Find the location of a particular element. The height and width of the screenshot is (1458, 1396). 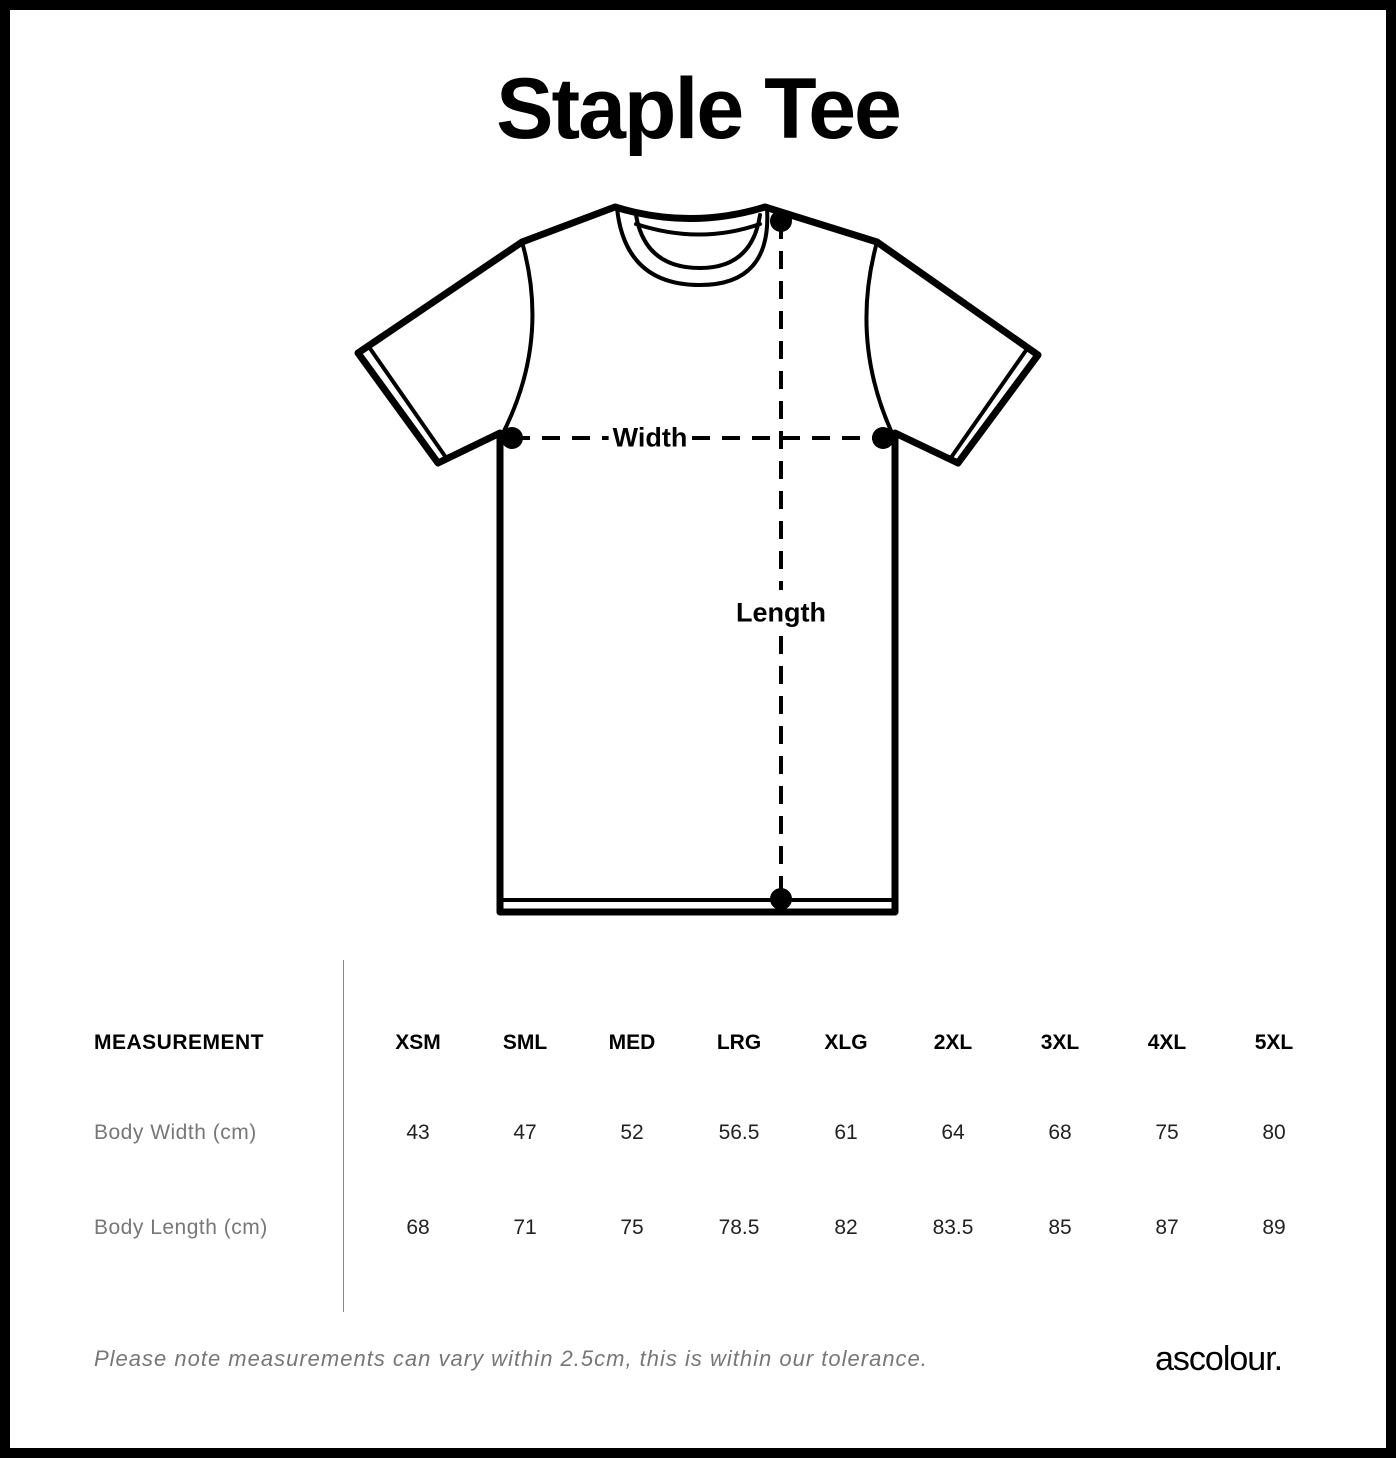

measure-point-hem is located at coordinates (781, 899).